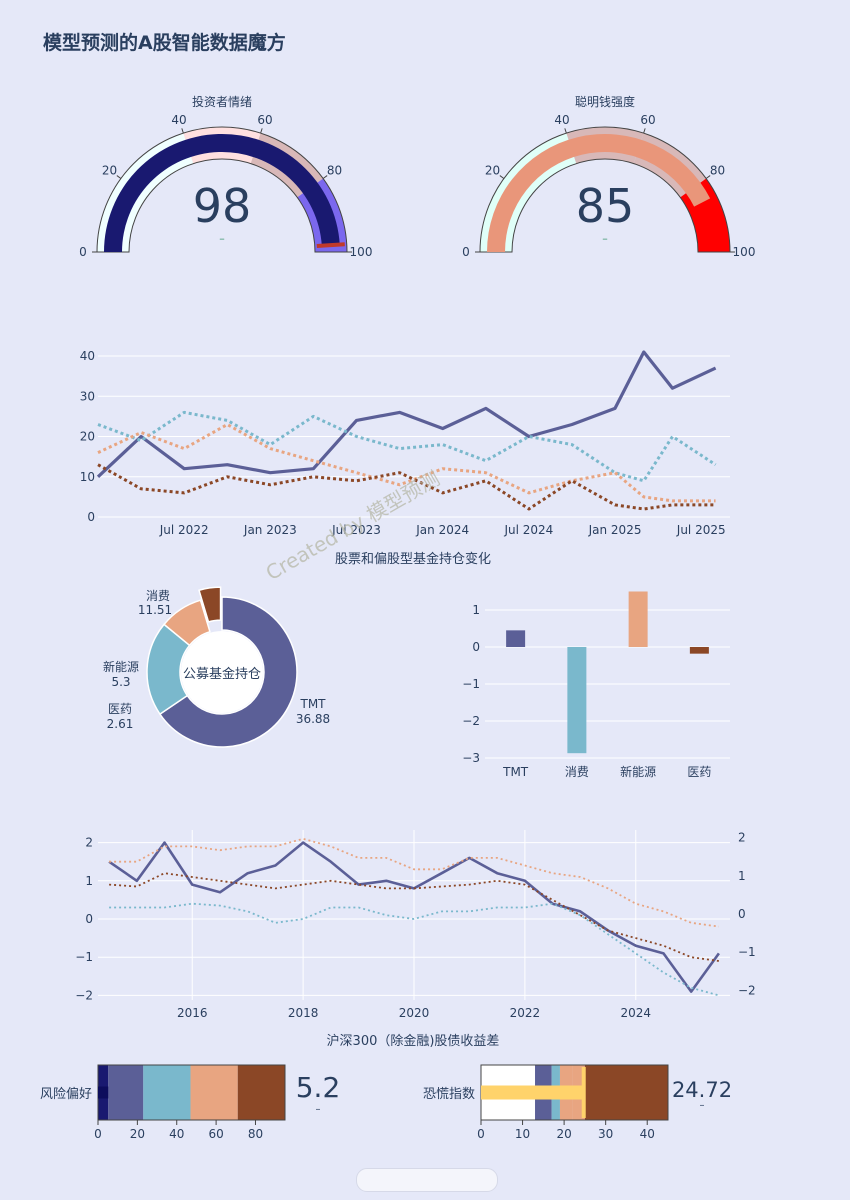 The image size is (850, 1200). What do you see at coordinates (442, 530) in the screenshot?
I see `x-tick-label: Jan 2024` at bounding box center [442, 530].